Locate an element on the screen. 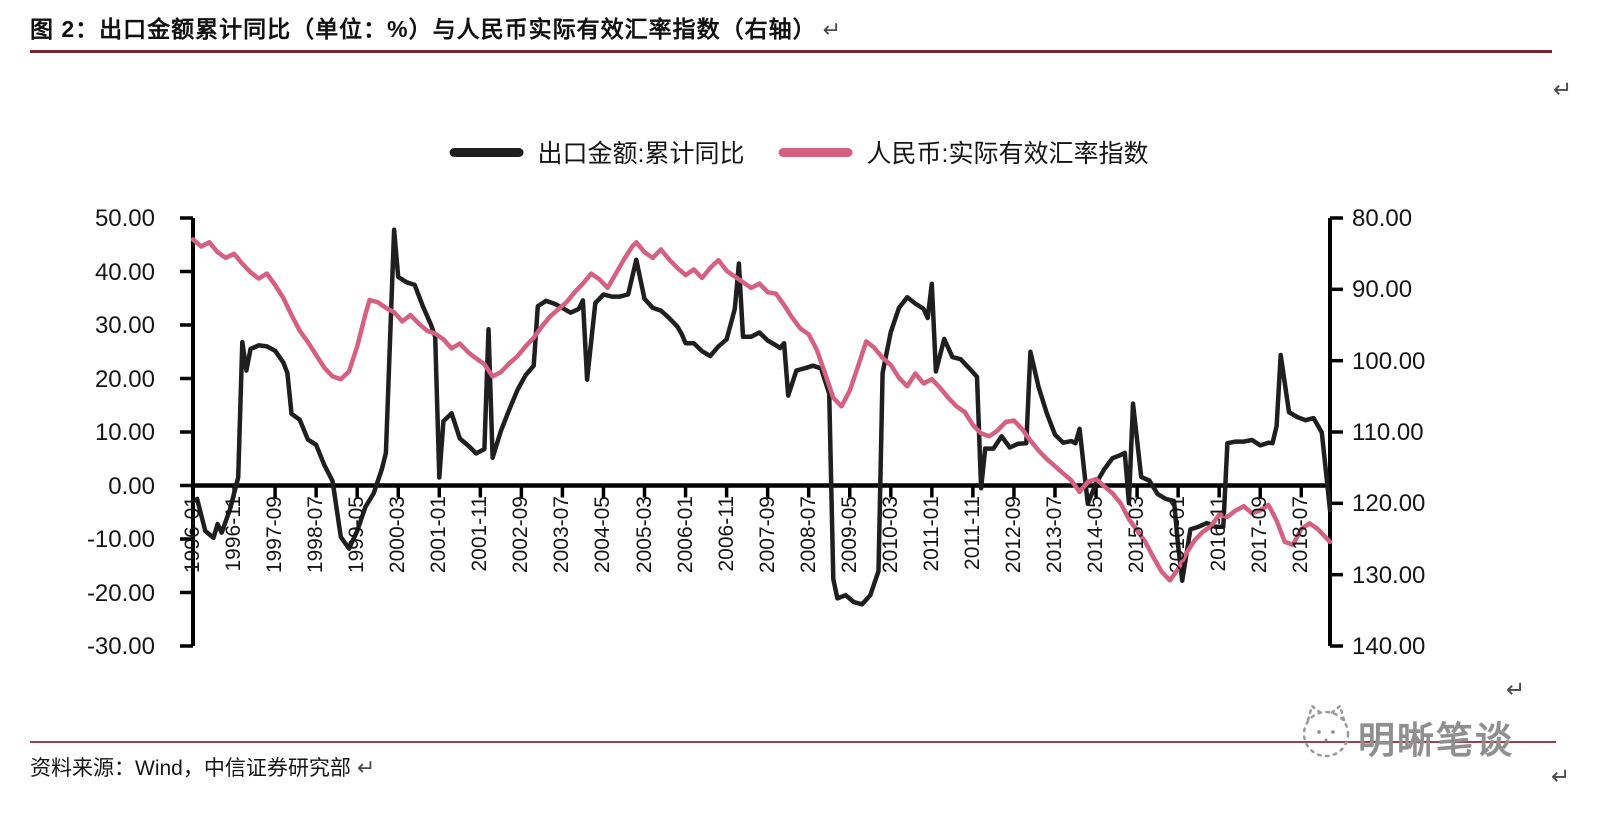 Image resolution: width=1598 pixels, height=817 pixels. axis-tick-label: 50.00 is located at coordinates (124, 218).